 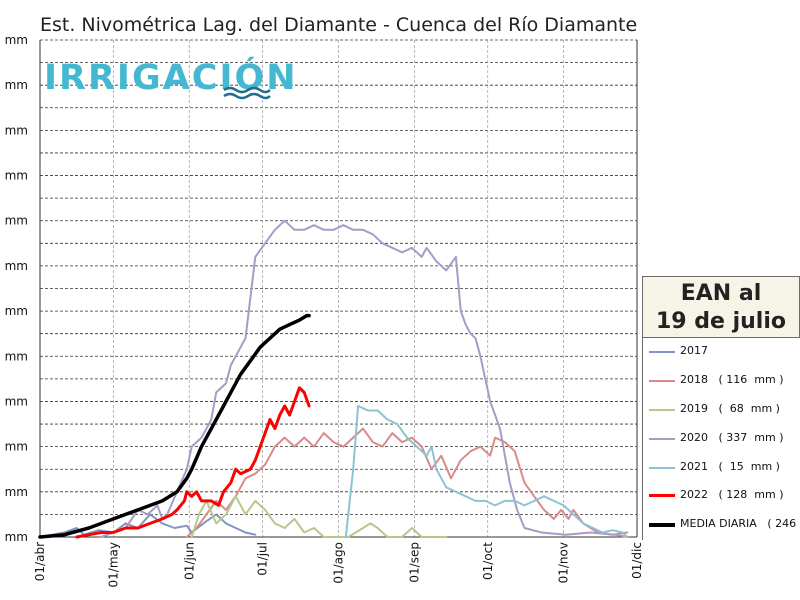 What do you see at coordinates (171, 78) in the screenshot?
I see `irrigacion-logo: IRRIGACIÓN` at bounding box center [171, 78].